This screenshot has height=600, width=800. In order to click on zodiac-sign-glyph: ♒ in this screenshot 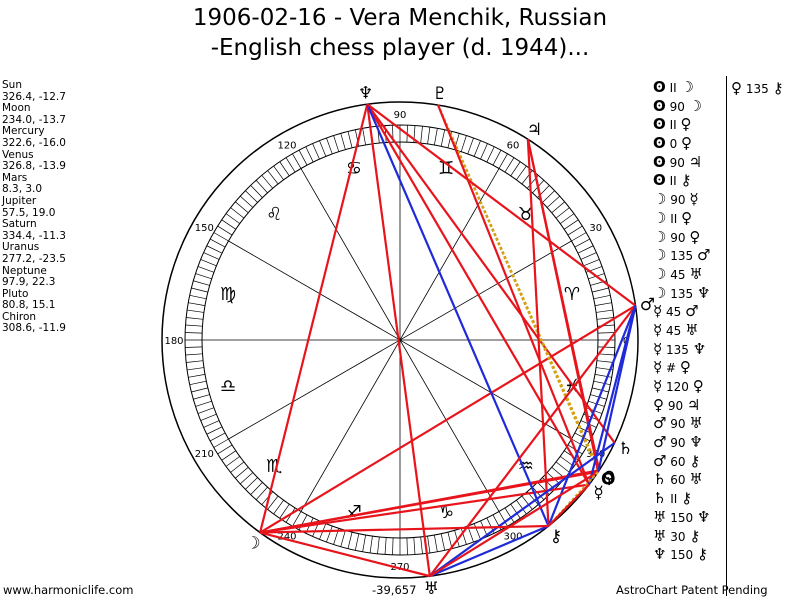, I will do `click(526, 466)`.